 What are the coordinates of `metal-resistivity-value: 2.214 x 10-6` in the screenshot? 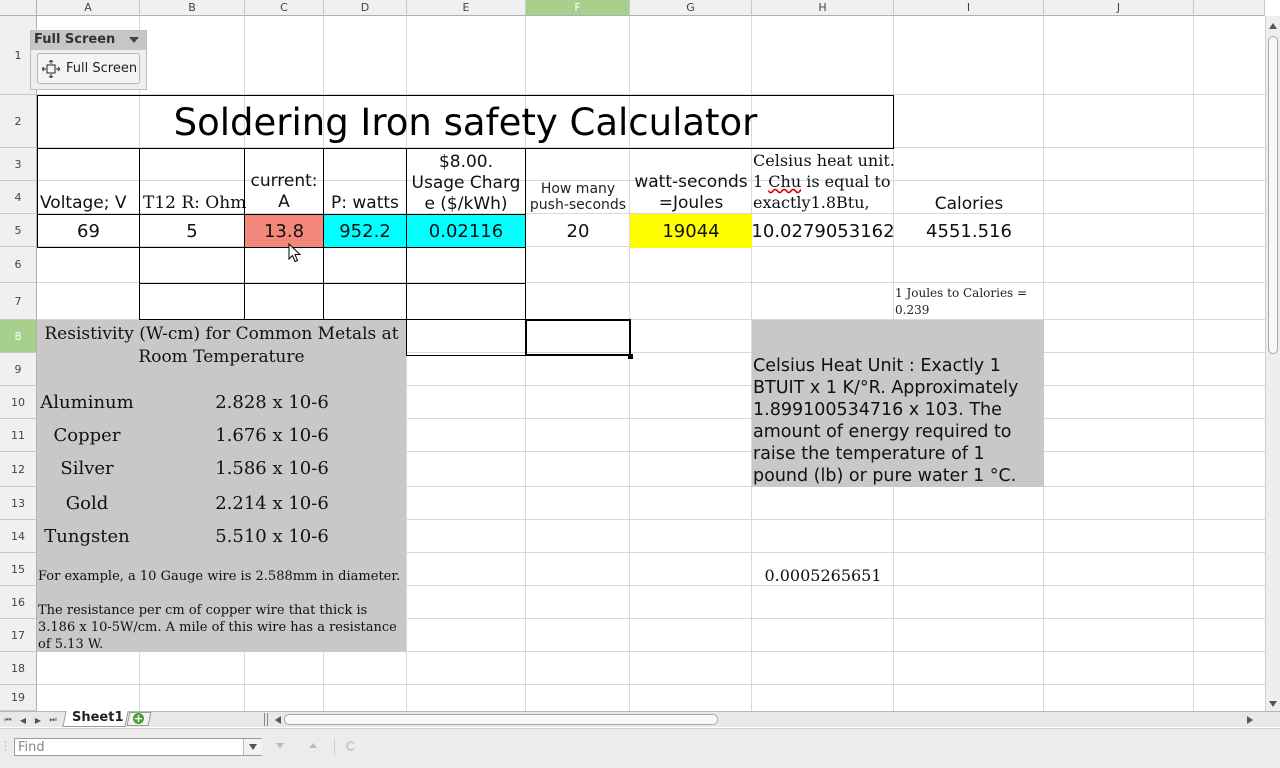 It's located at (272, 503).